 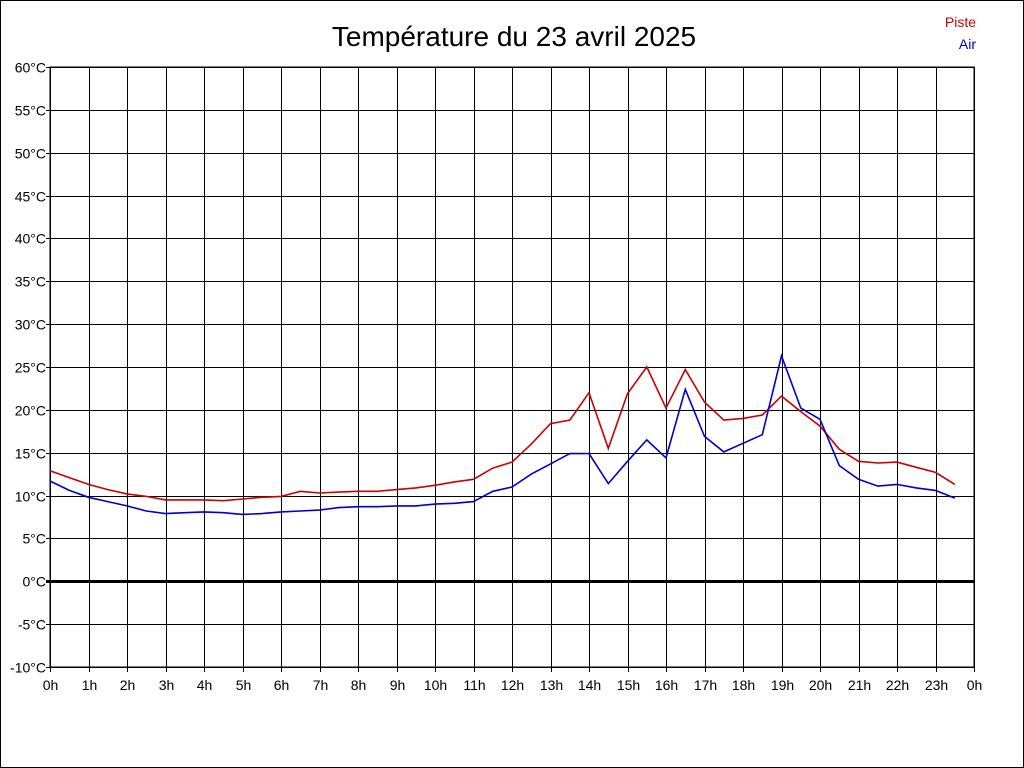 What do you see at coordinates (474, 685) in the screenshot?
I see `x-tick-label: 11h` at bounding box center [474, 685].